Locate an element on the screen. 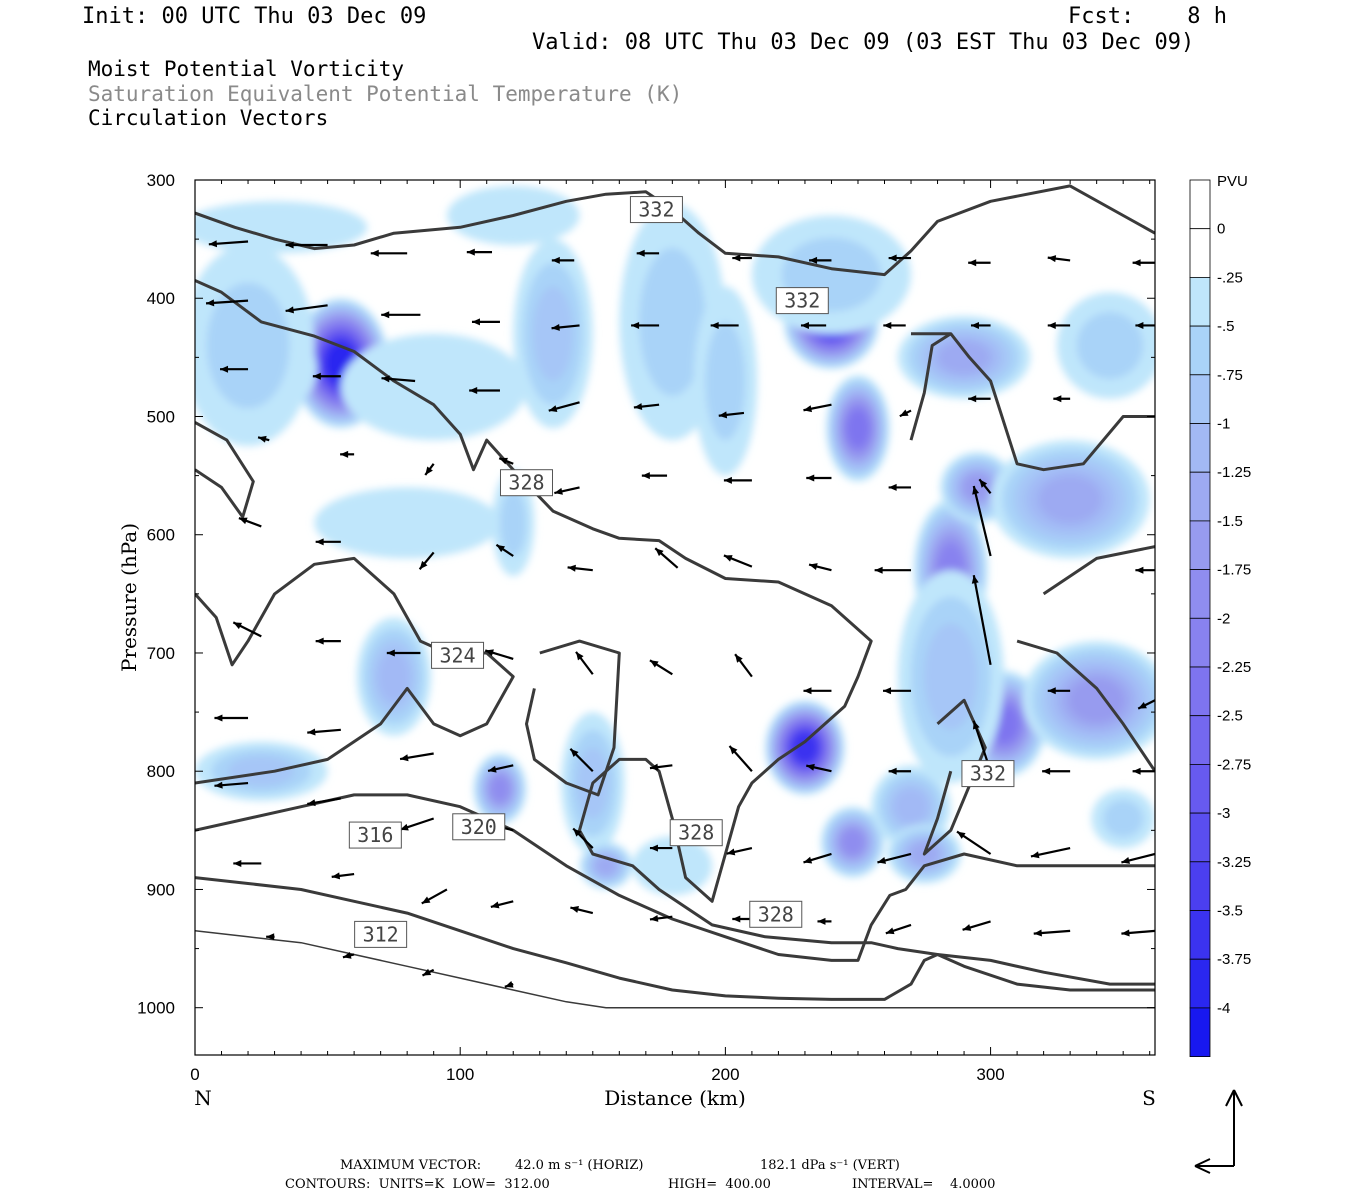  x-tick-label: 200 is located at coordinates (725, 1074).